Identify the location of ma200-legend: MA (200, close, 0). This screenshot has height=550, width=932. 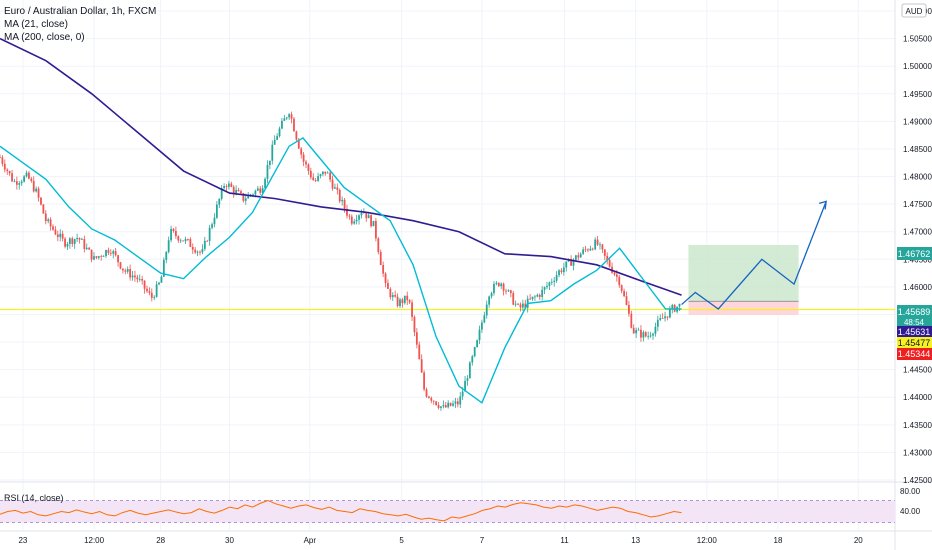
(44, 37).